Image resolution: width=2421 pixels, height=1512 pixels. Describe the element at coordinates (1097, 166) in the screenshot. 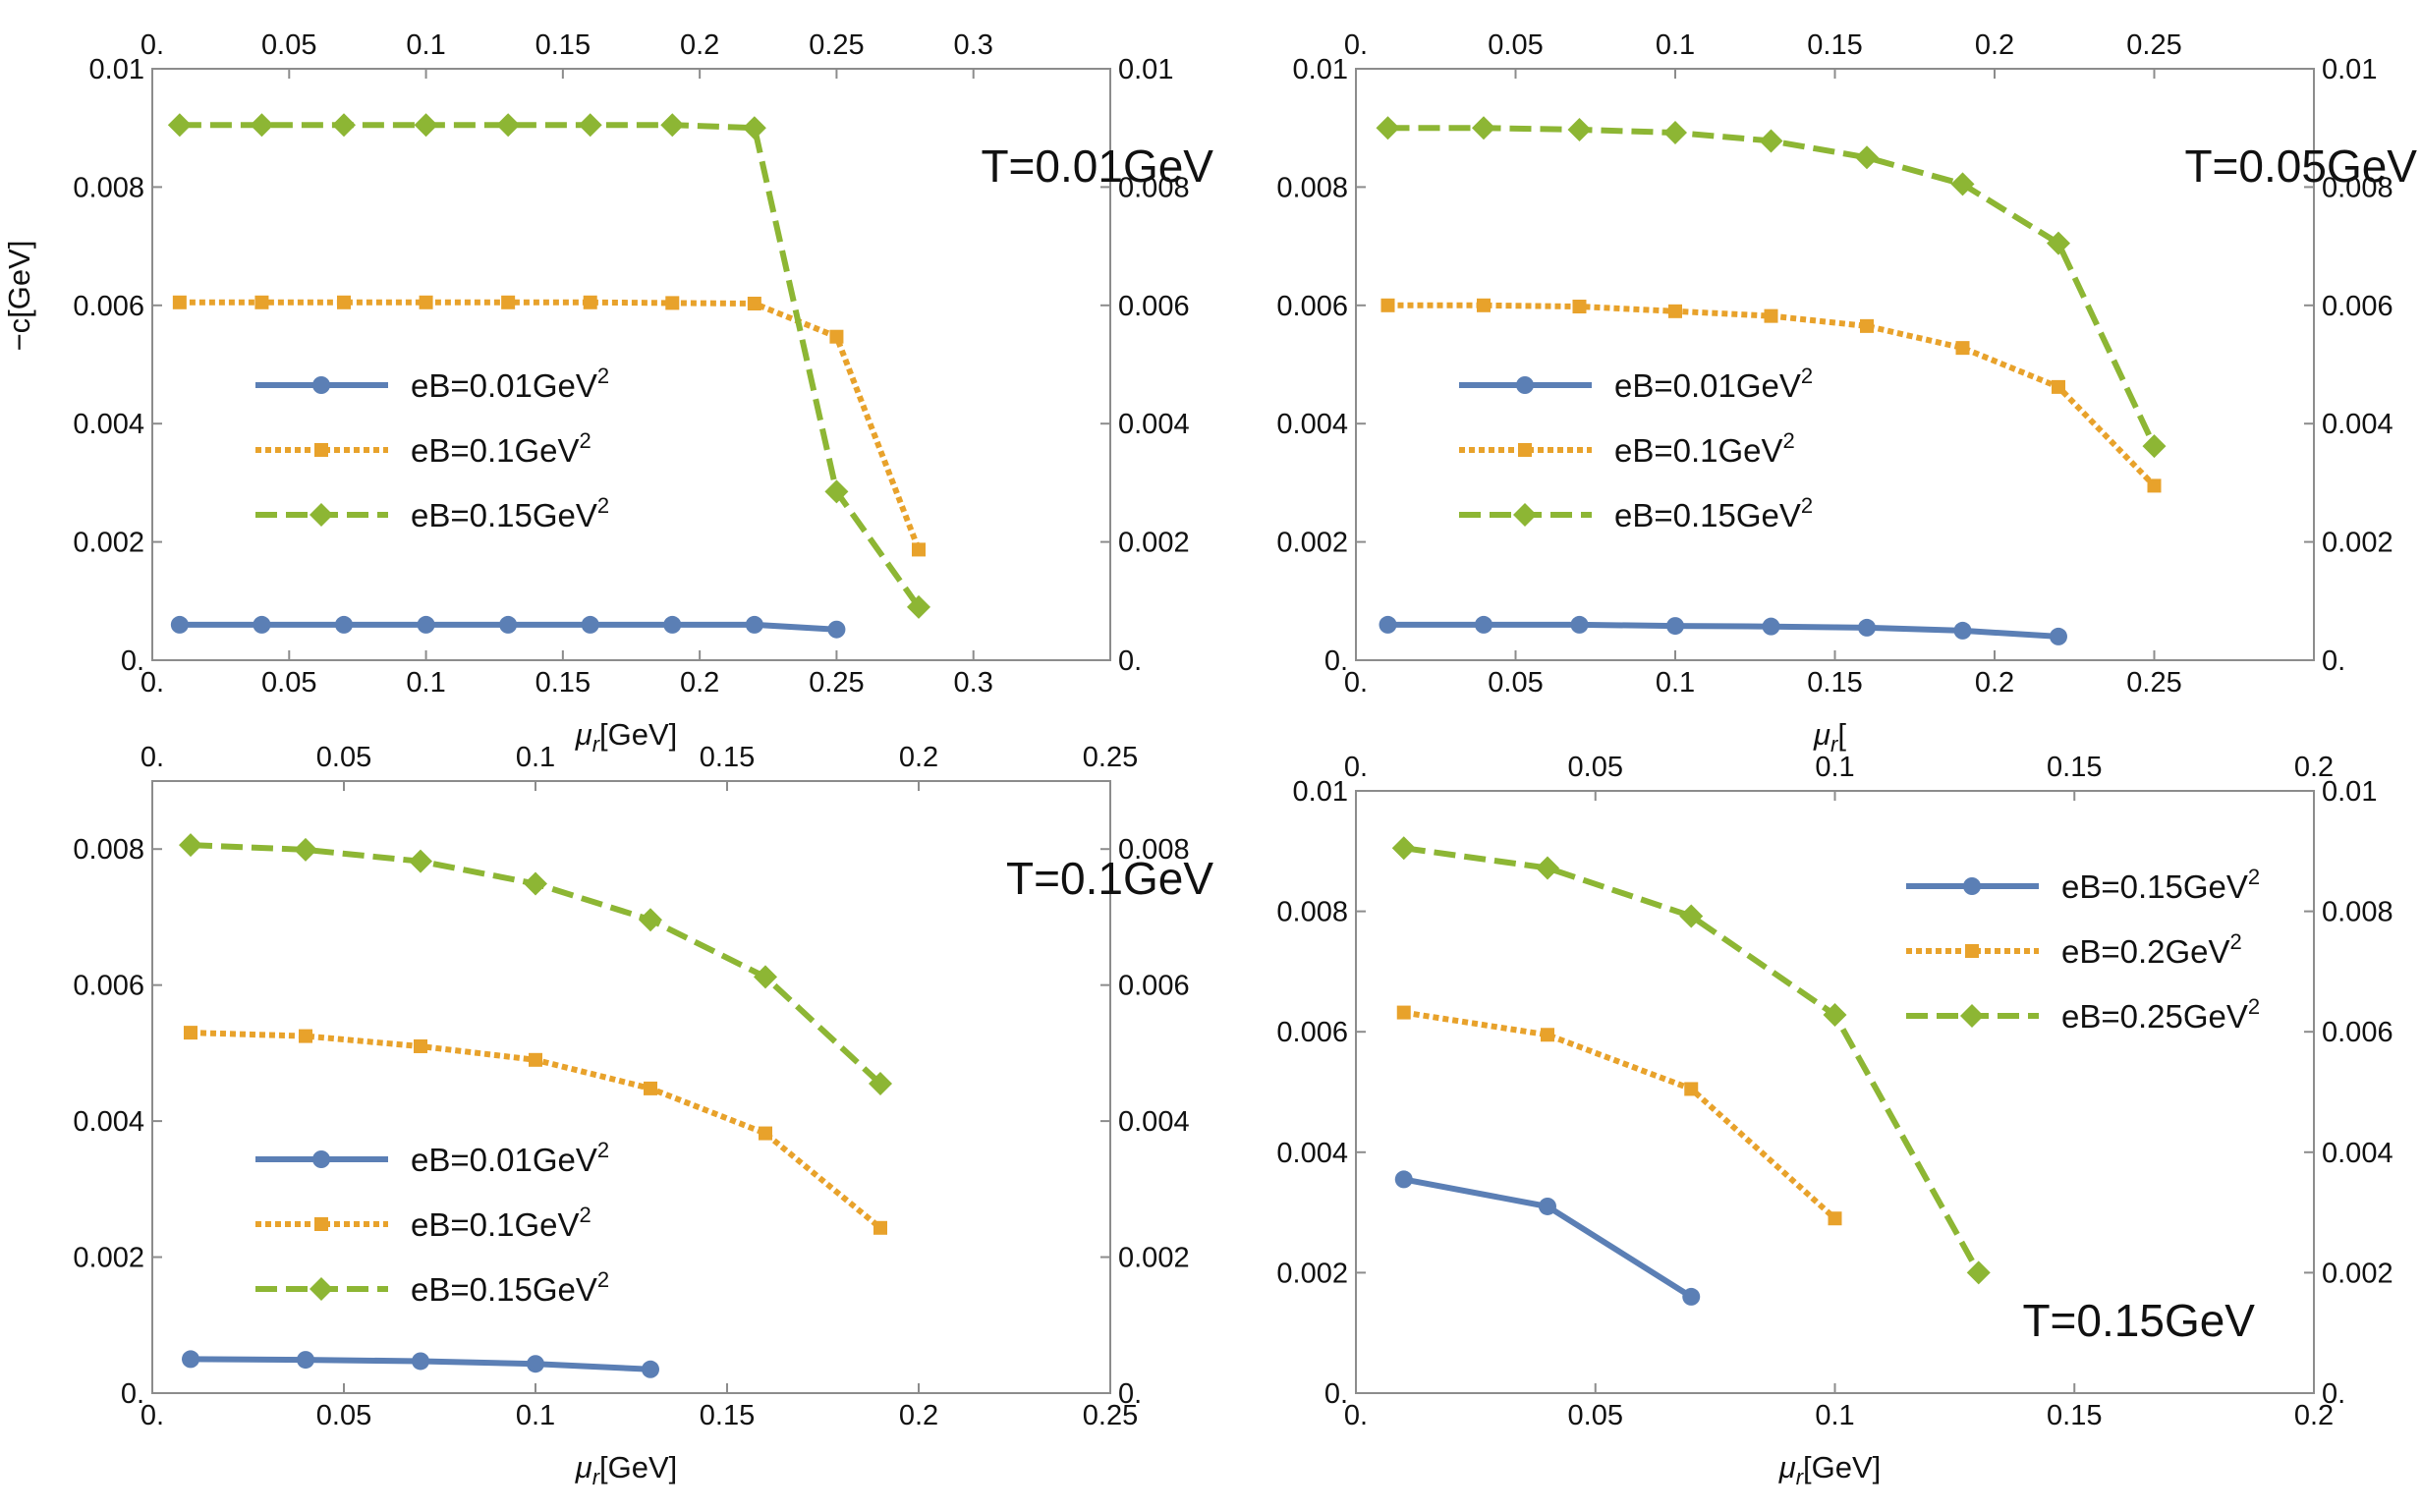

I see `panel-title: T=0.01GeV` at that location.